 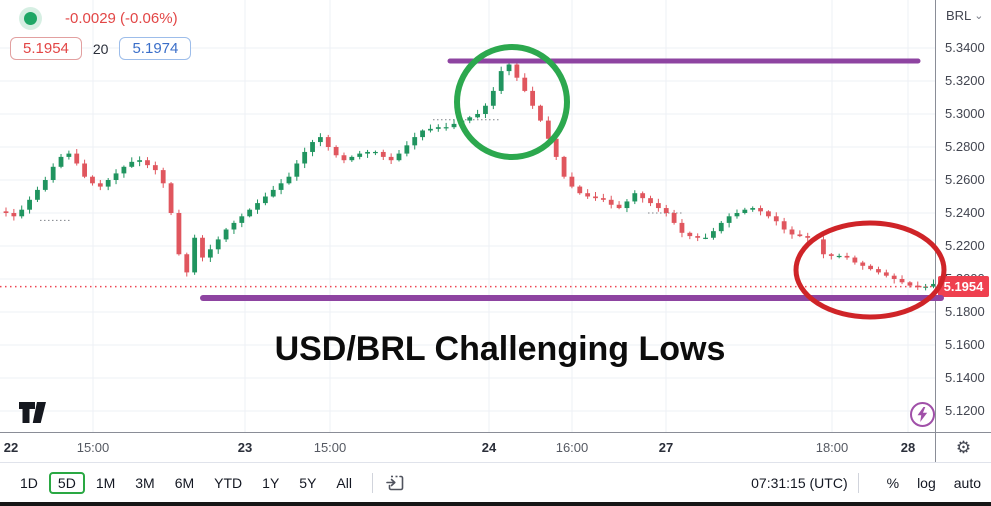 I want to click on symbol-legend: -0.0029 (-0.06%) 5.1954 20 5.1974, so click(x=101, y=33).